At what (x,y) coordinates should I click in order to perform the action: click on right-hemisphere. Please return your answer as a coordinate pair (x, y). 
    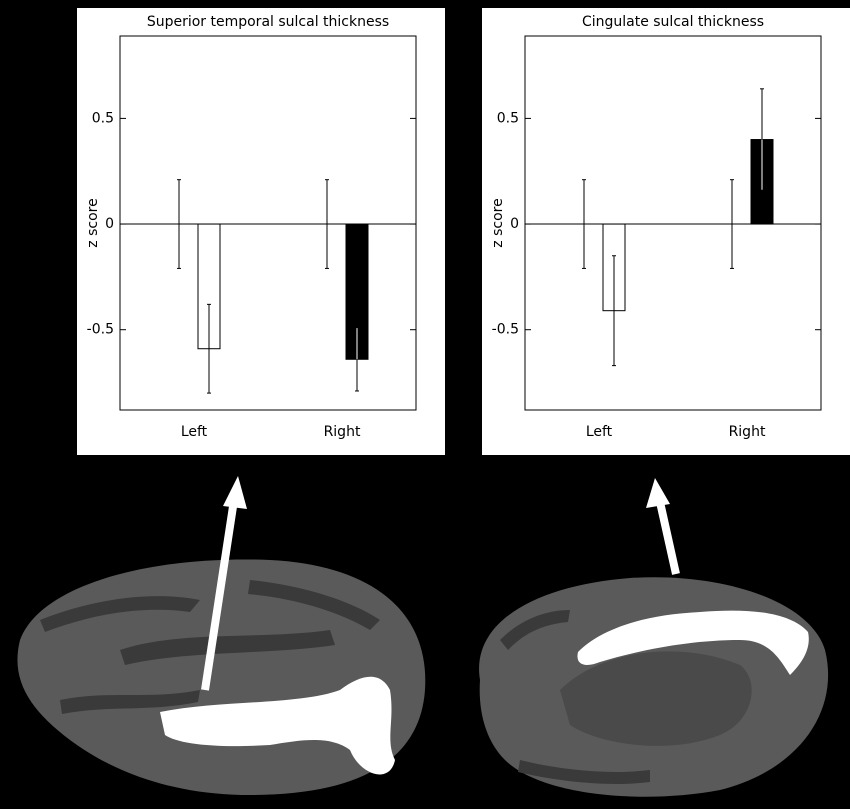
    Looking at the image, I should click on (654, 687).